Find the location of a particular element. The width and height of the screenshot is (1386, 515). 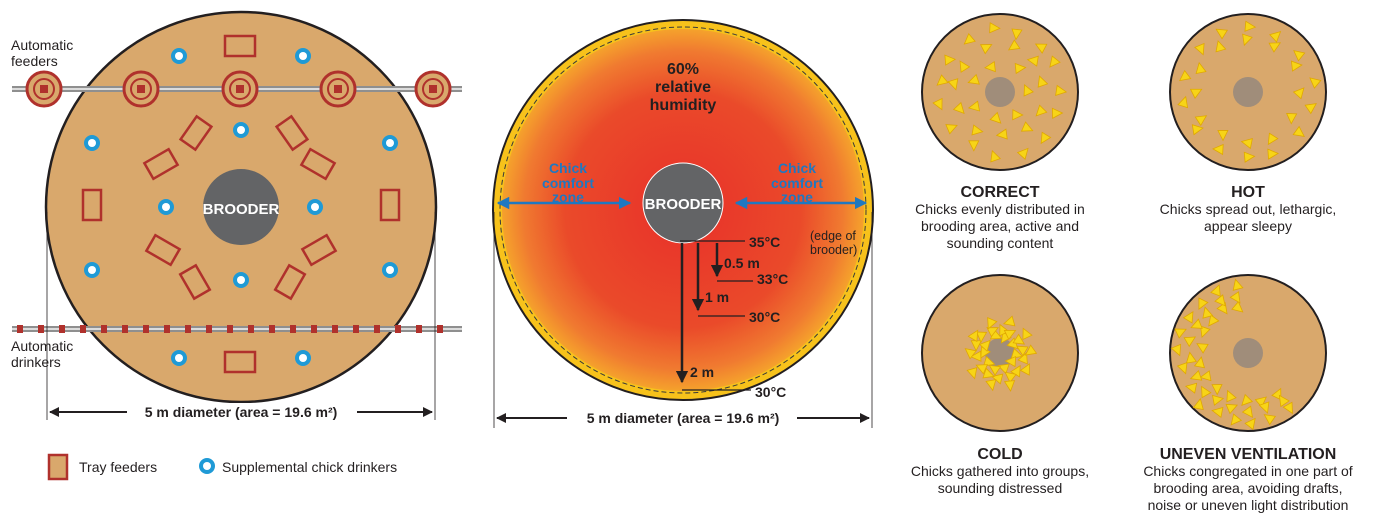

dist-1: 1 m is located at coordinates (717, 297).